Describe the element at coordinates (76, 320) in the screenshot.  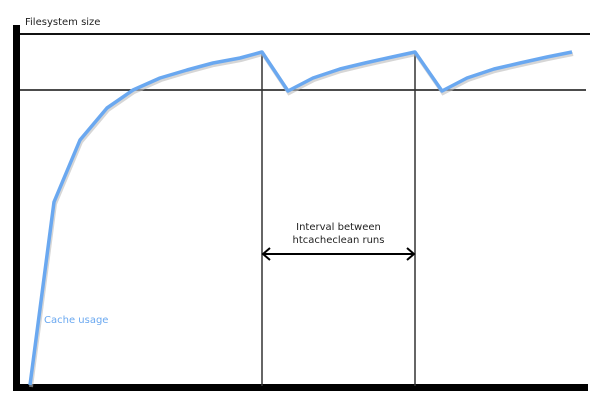
I see `cache-usage-label: Cache usage` at that location.